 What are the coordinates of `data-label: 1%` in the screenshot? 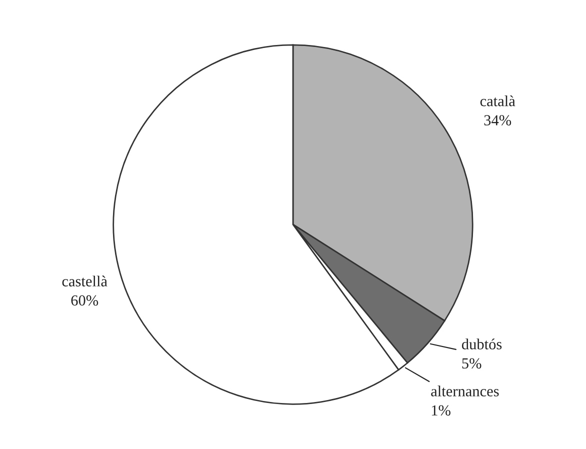 It's located at (441, 410).